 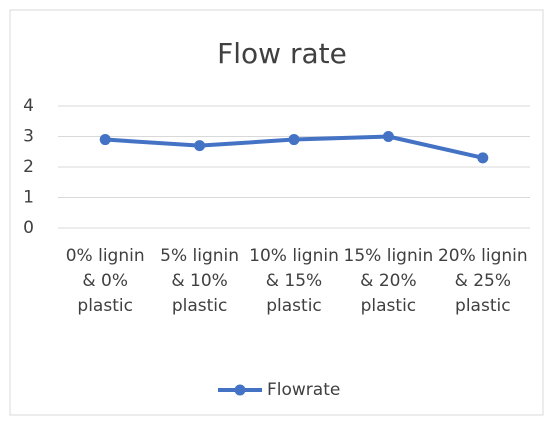 I want to click on x-tick-label: 5% lignin & 10% plastic, so click(x=200, y=281).